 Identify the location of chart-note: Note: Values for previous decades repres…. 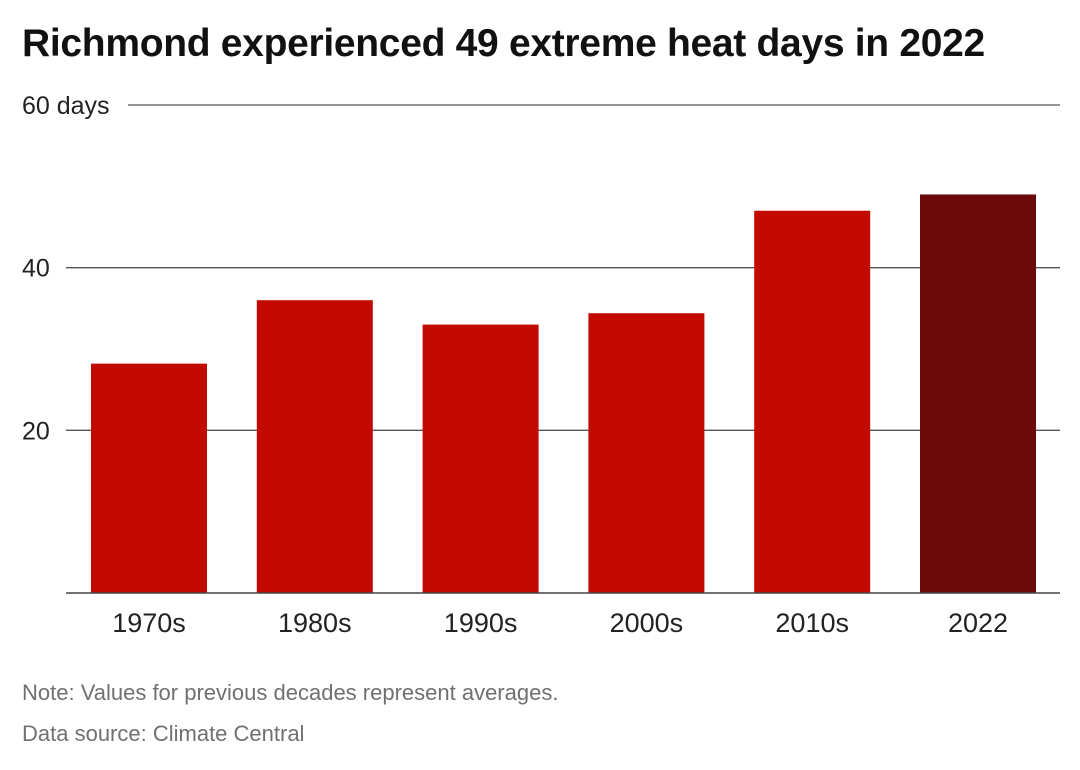
(290, 692).